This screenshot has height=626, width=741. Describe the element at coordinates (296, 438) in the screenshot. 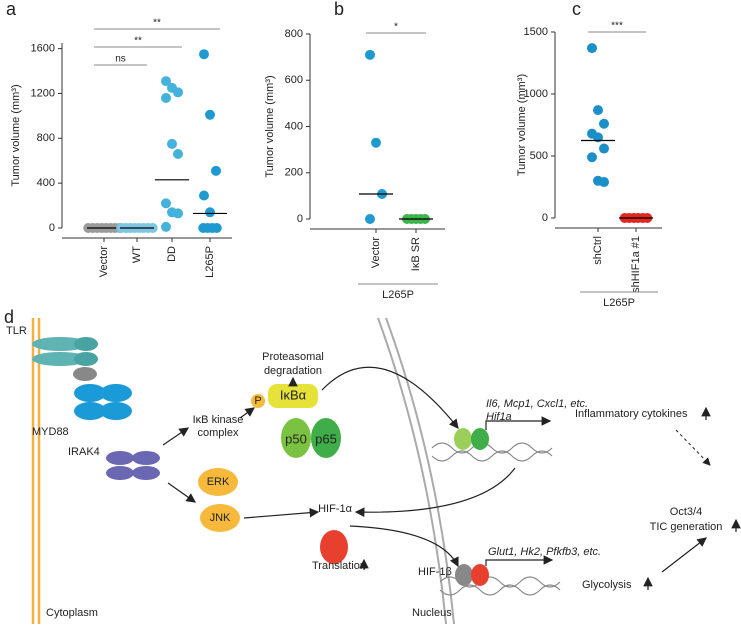

I see `label: p50` at that location.